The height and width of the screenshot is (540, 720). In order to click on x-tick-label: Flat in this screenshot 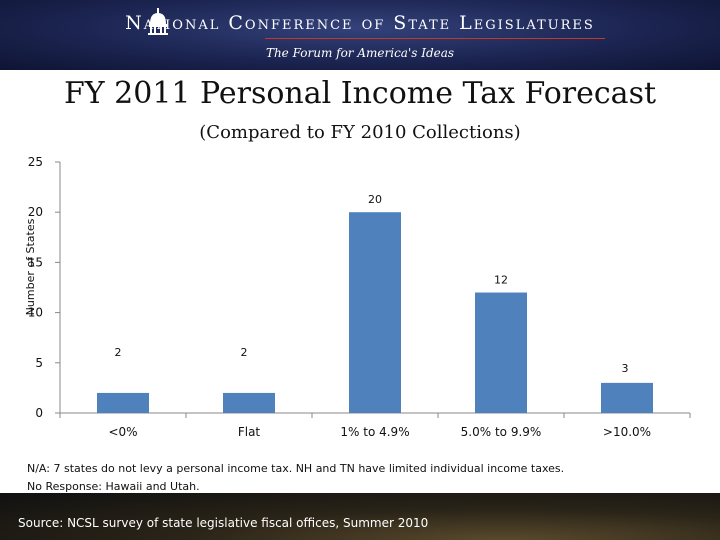, I will do `click(249, 432)`.